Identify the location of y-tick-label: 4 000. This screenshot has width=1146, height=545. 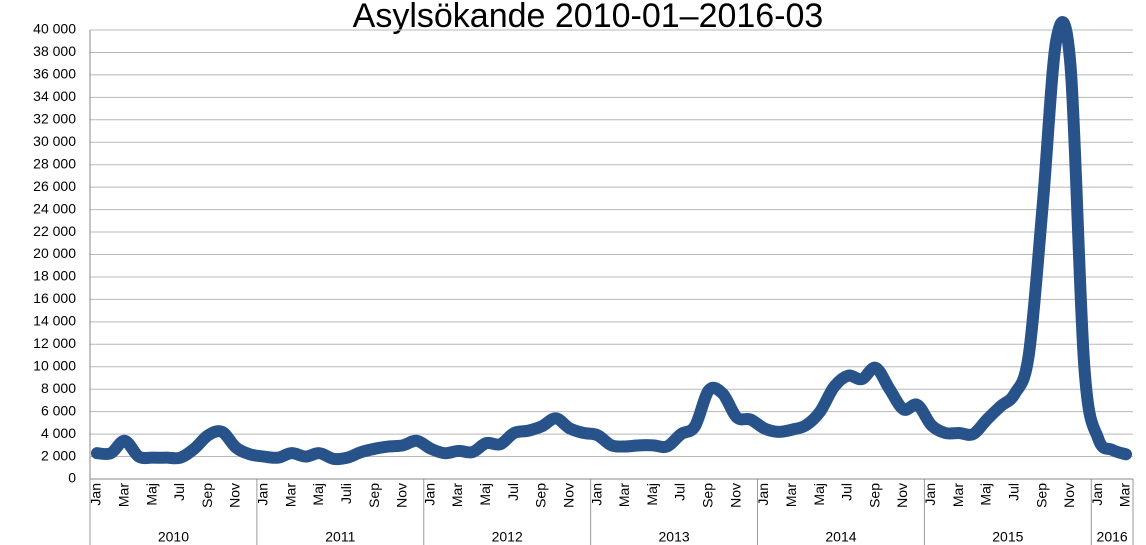
(58, 433).